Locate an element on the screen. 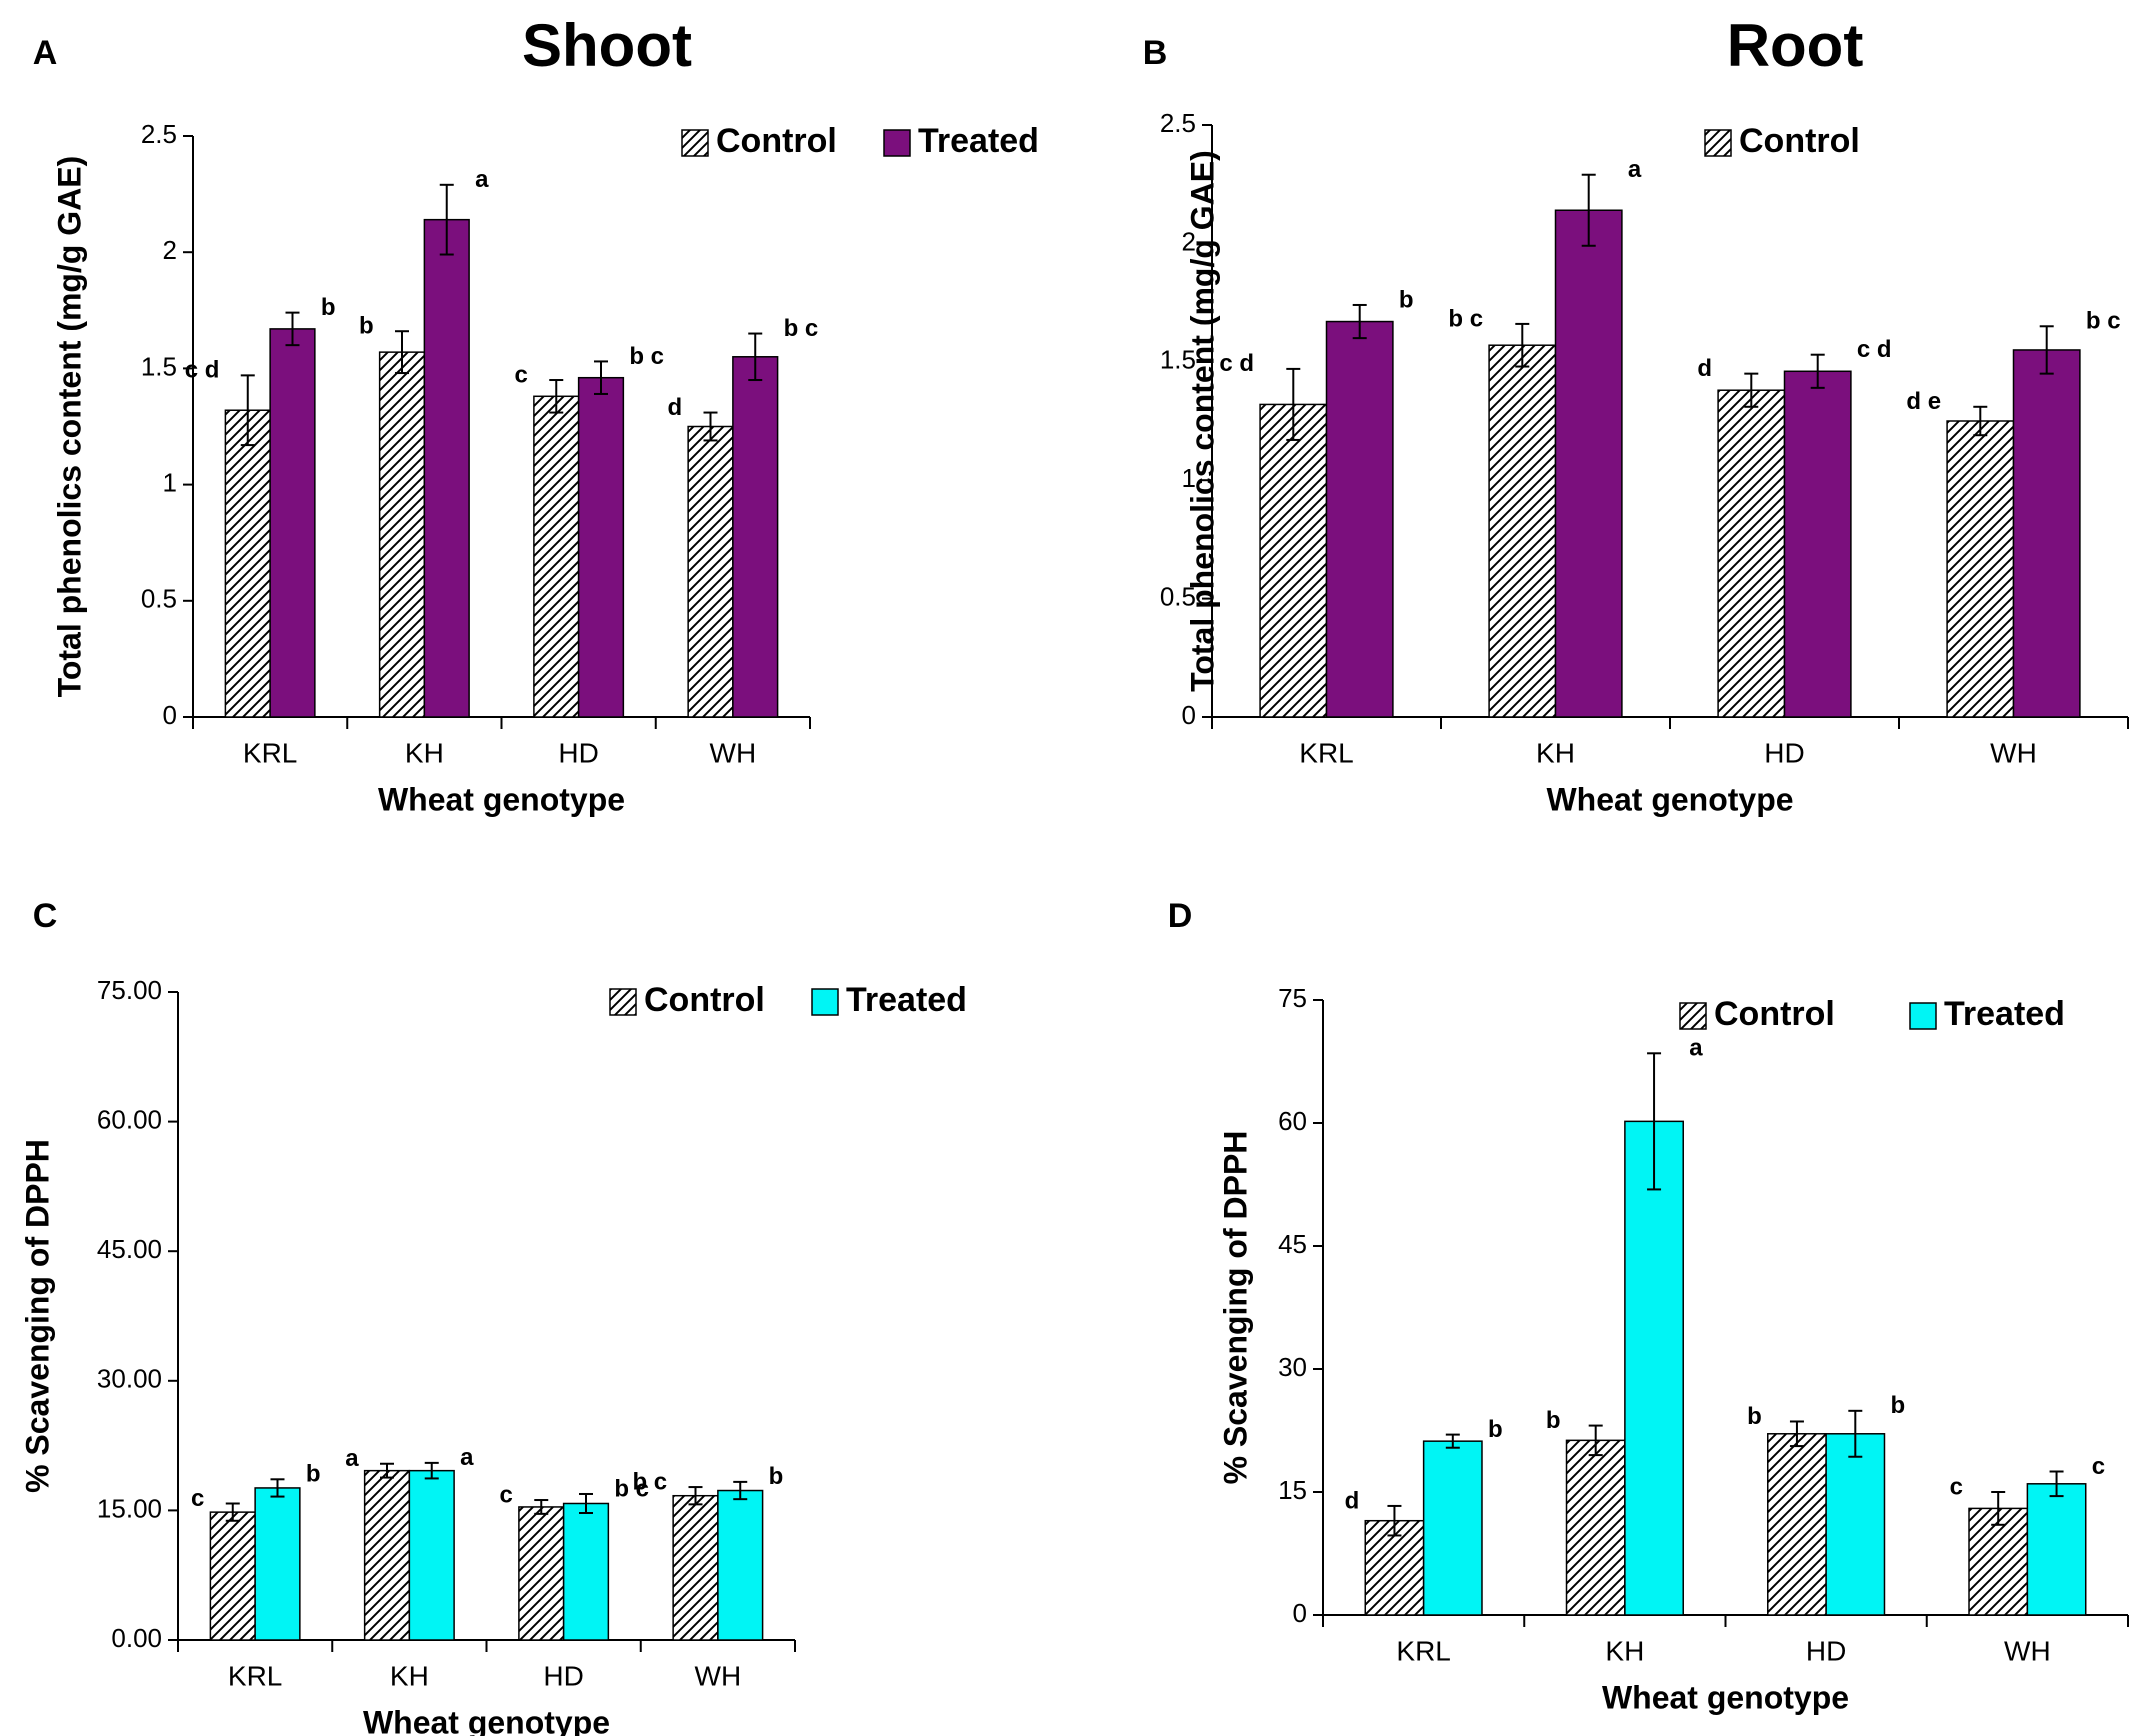  significance-letter: d e is located at coordinates (1923, 401).